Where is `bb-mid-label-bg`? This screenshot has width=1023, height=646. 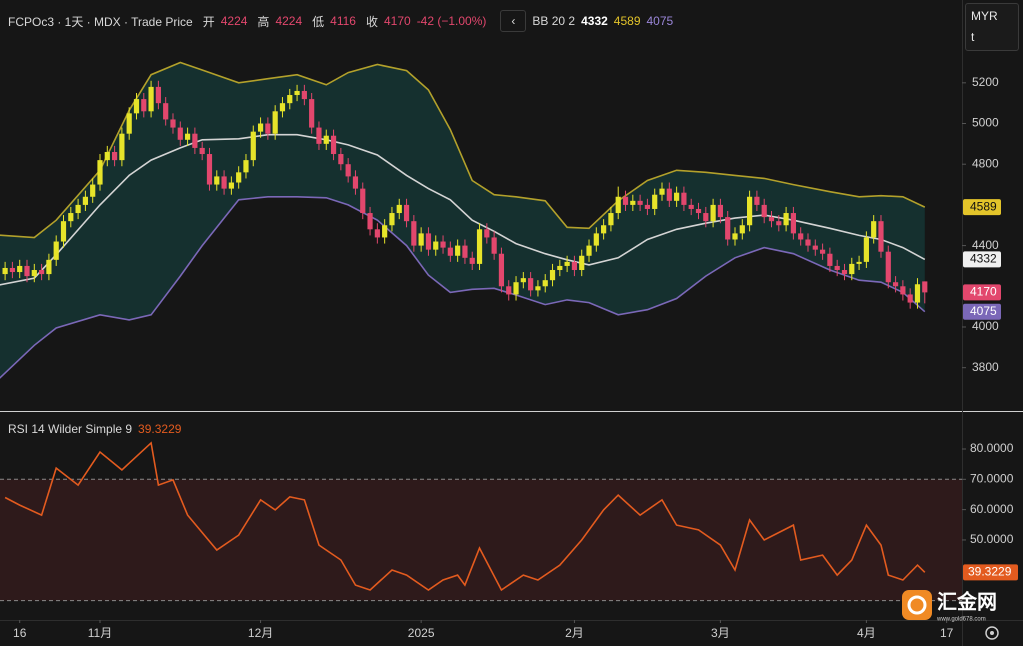
bb-mid-label-bg is located at coordinates (982, 259).